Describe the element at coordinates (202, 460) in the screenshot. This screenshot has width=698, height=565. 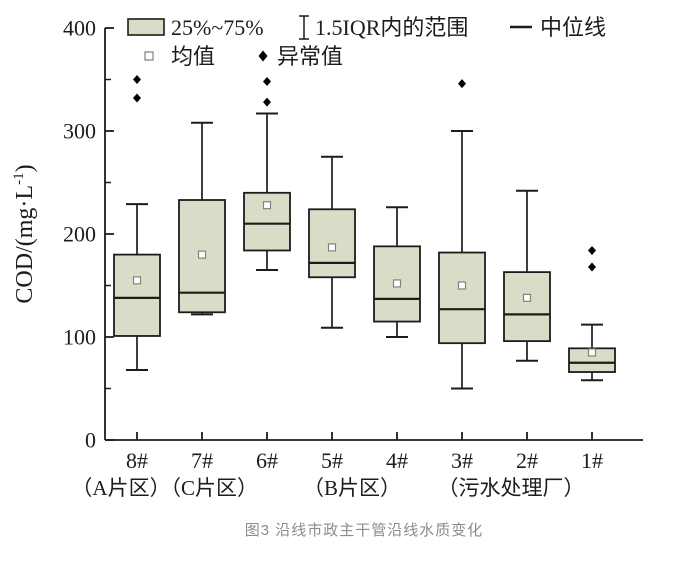
I see `x-category-label: 7#` at that location.